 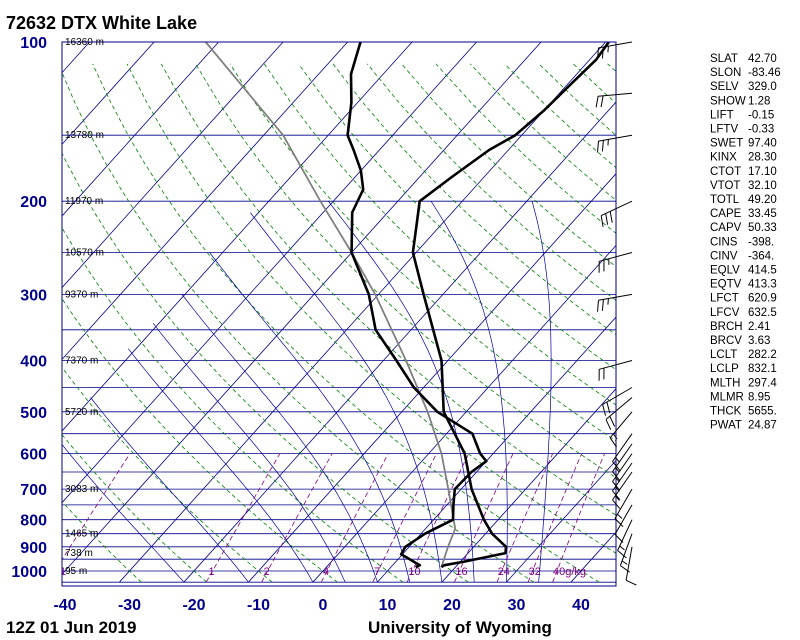 What do you see at coordinates (724, 59) in the screenshot?
I see `index-name: SLAT` at bounding box center [724, 59].